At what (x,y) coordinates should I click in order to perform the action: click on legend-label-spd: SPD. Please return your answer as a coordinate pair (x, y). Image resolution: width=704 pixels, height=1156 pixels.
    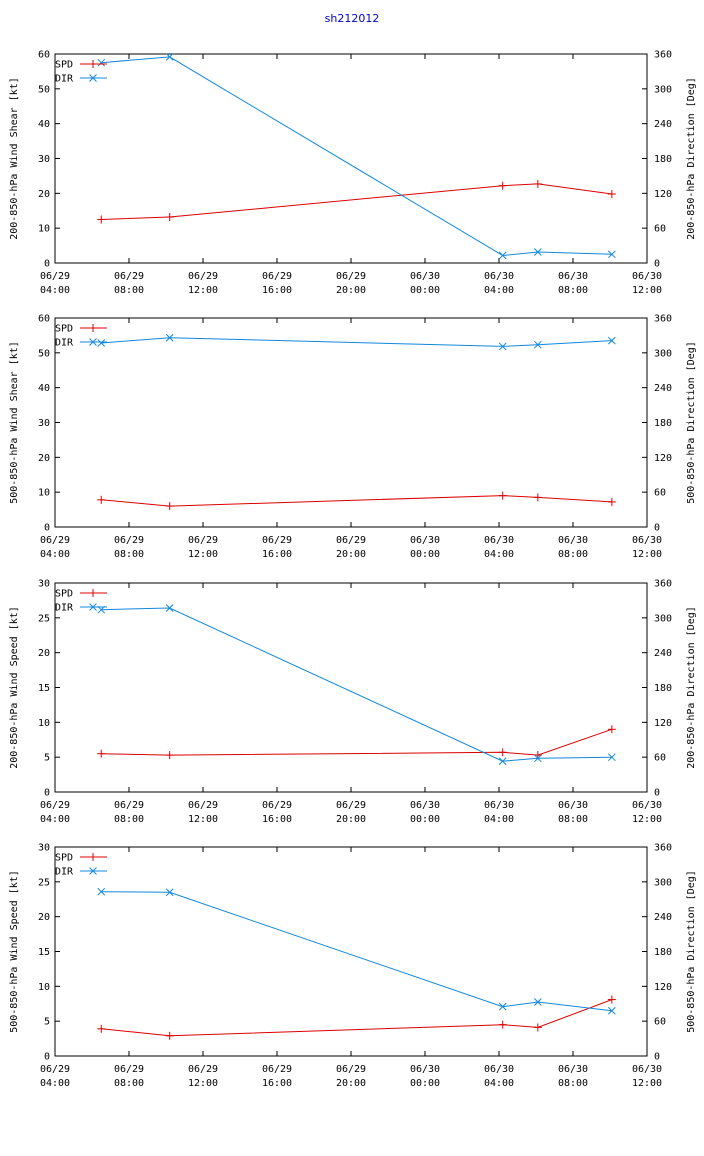
    Looking at the image, I should click on (64, 594).